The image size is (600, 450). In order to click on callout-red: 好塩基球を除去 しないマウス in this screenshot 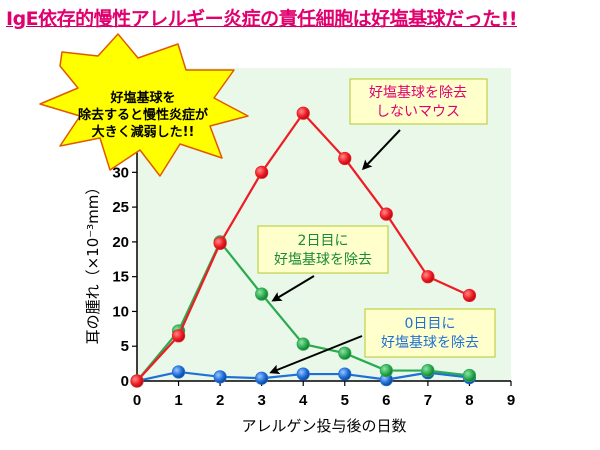, I will do `click(418, 124)`.